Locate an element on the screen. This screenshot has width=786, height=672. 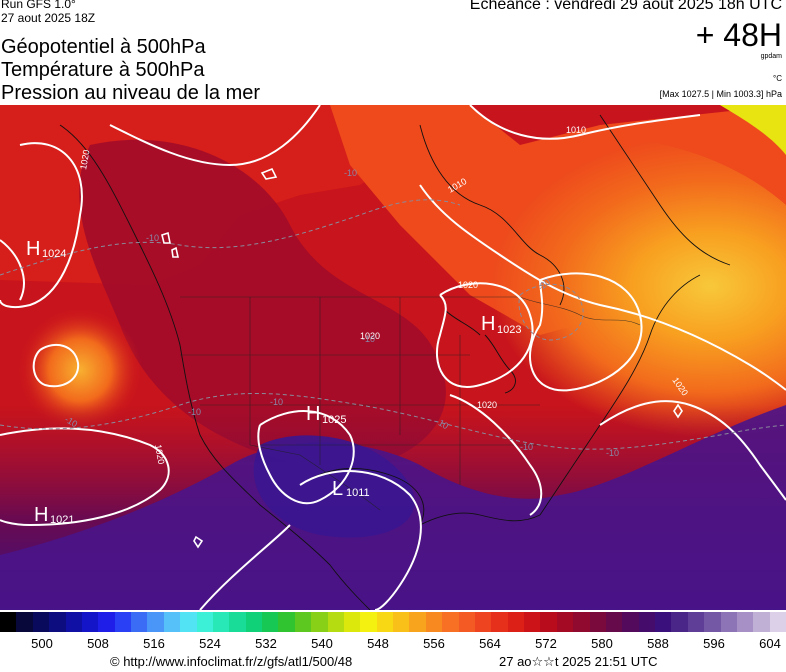
pressure-minmax: [Max 1027.5 | Min 1003.3] hPa is located at coordinates (720, 94).